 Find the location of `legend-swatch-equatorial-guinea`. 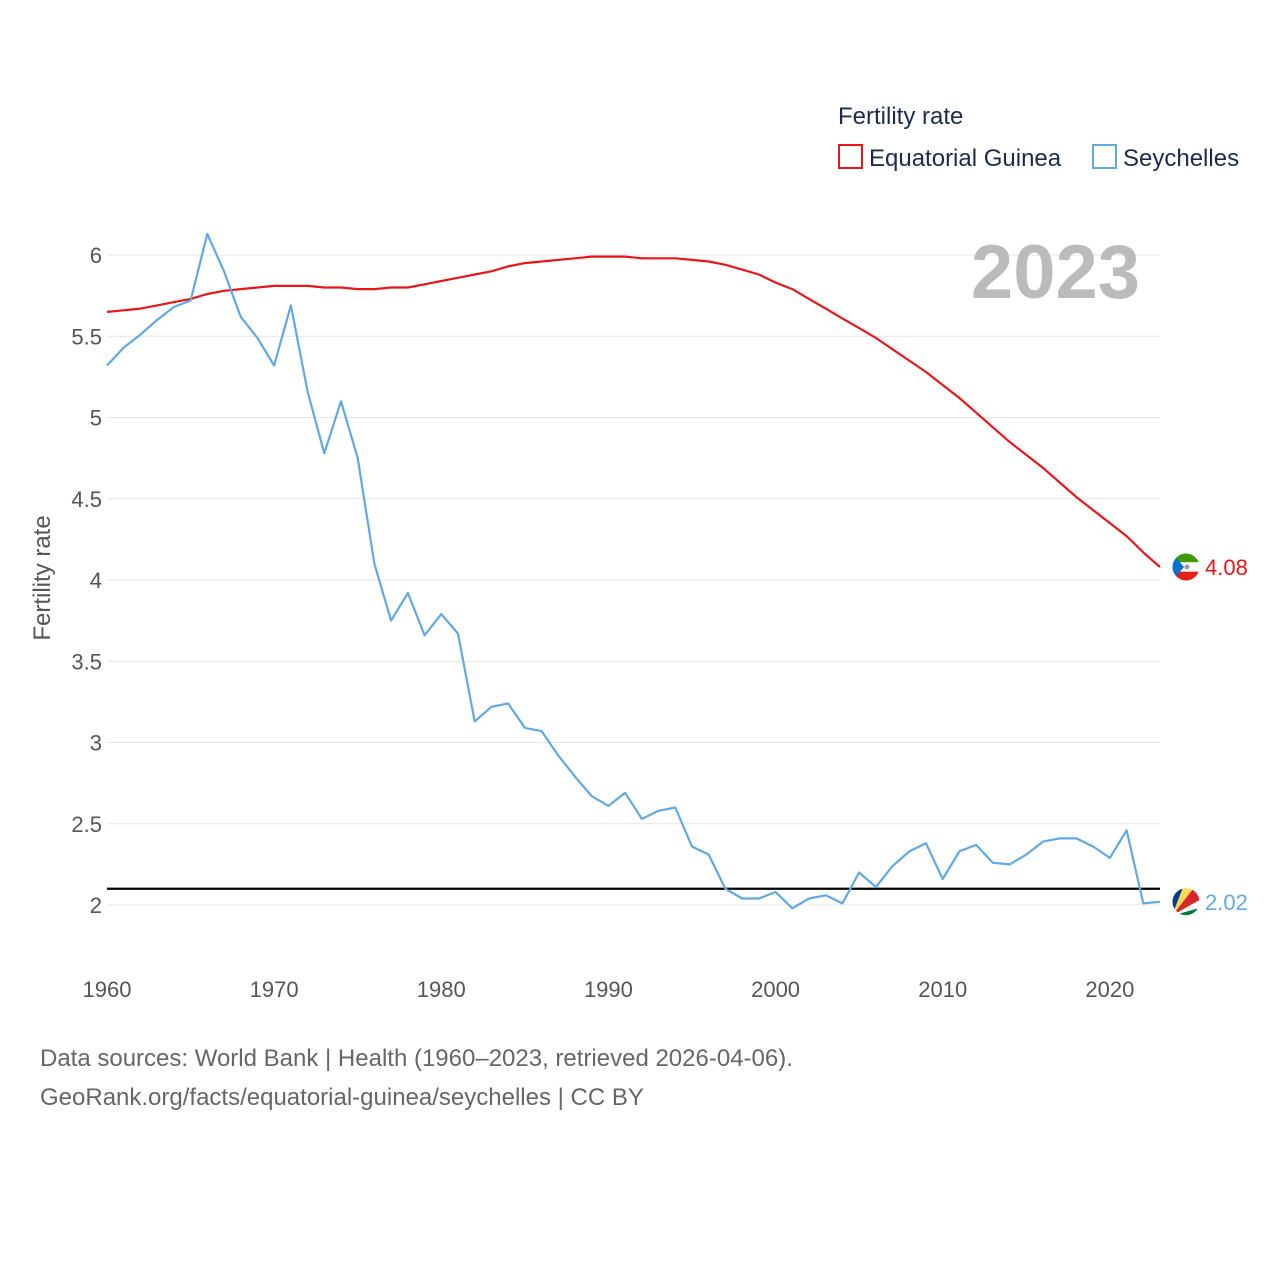

legend-swatch-equatorial-guinea is located at coordinates (850, 156).